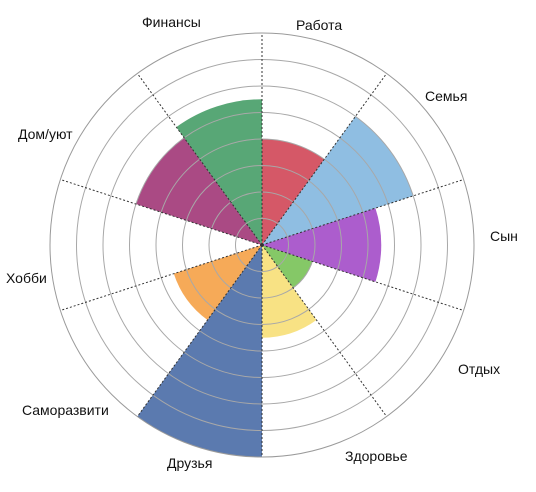 The height and width of the screenshot is (492, 536). I want to click on label-rabota: Работа, so click(319, 25).